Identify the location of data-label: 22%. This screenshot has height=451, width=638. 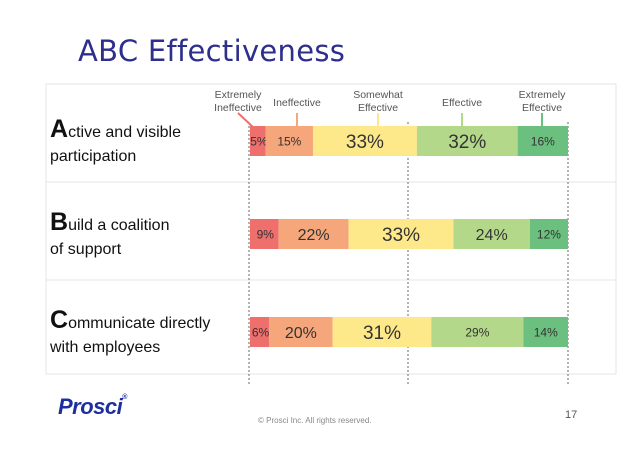
(314, 235).